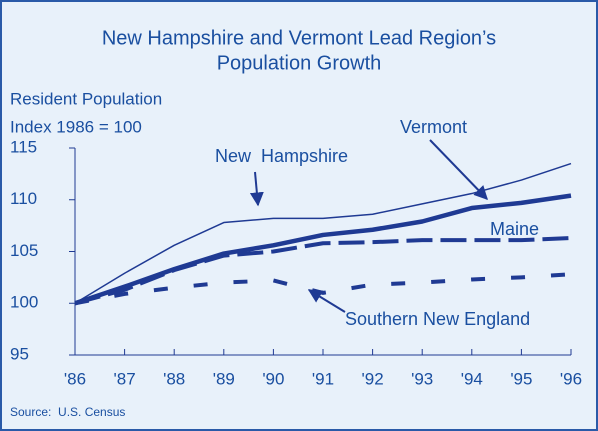 This screenshot has height=431, width=598. Describe the element at coordinates (23, 198) in the screenshot. I see `y-tick-label: 110` at that location.